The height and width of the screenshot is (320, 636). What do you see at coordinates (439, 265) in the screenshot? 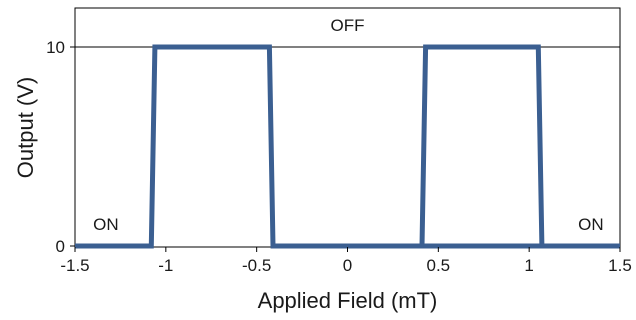
I see `x-tick-label: 0.5` at bounding box center [439, 265].